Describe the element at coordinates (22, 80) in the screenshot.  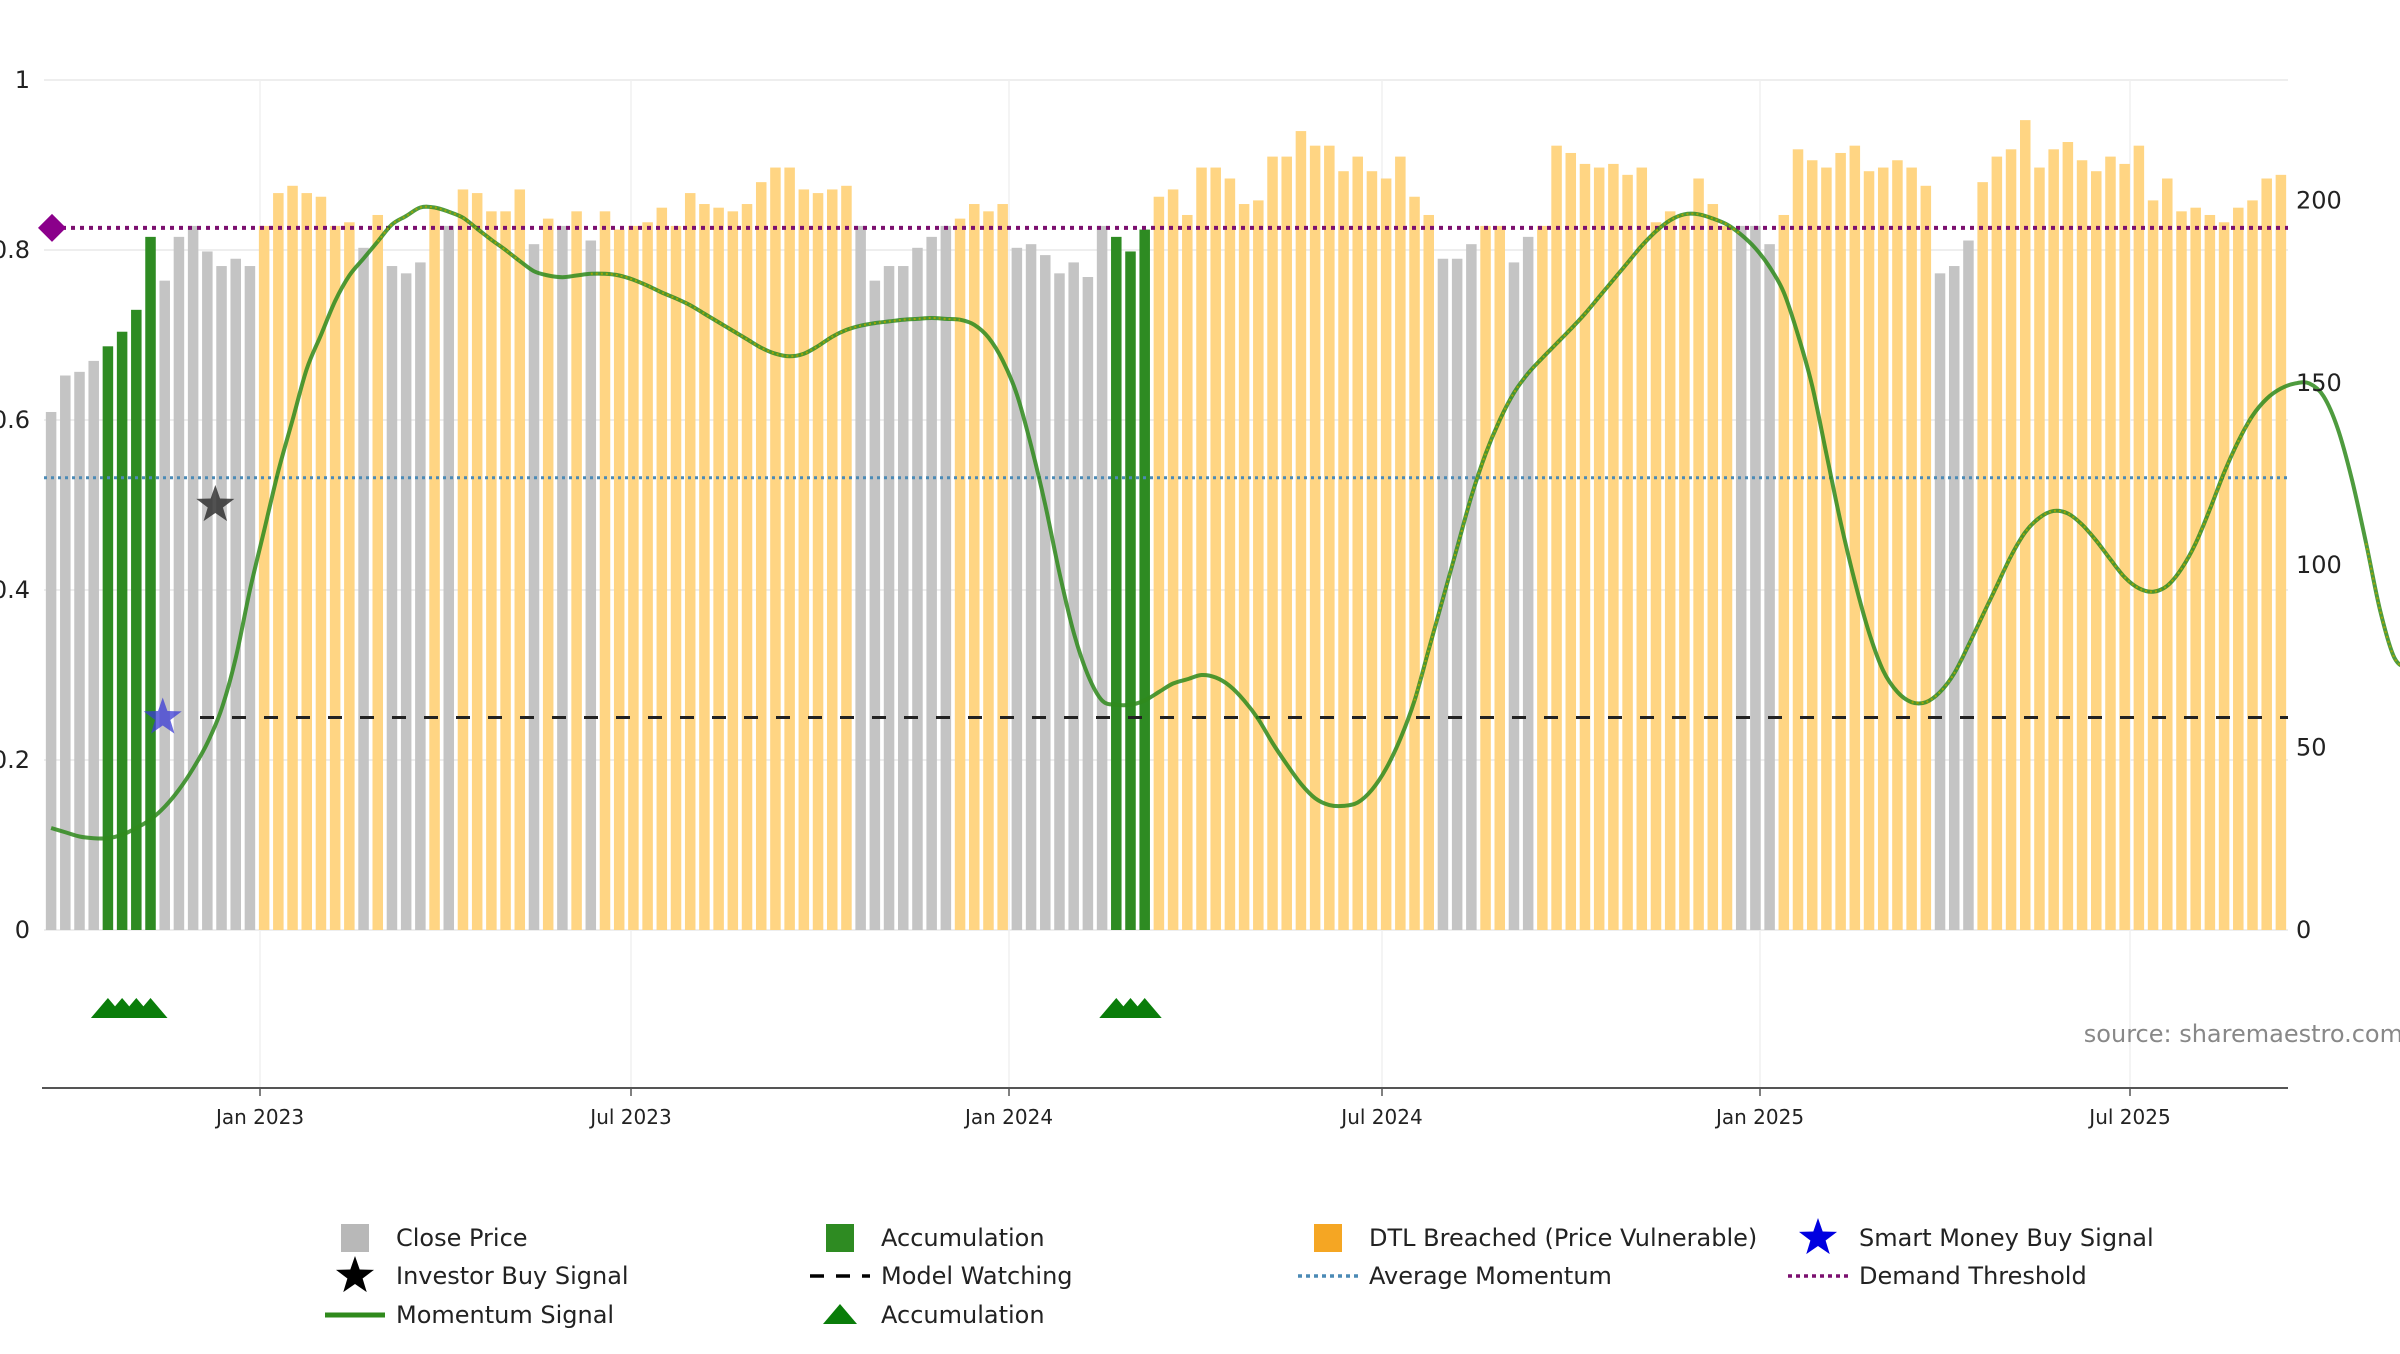
I see `left-axis-tick-label: 1` at that location.